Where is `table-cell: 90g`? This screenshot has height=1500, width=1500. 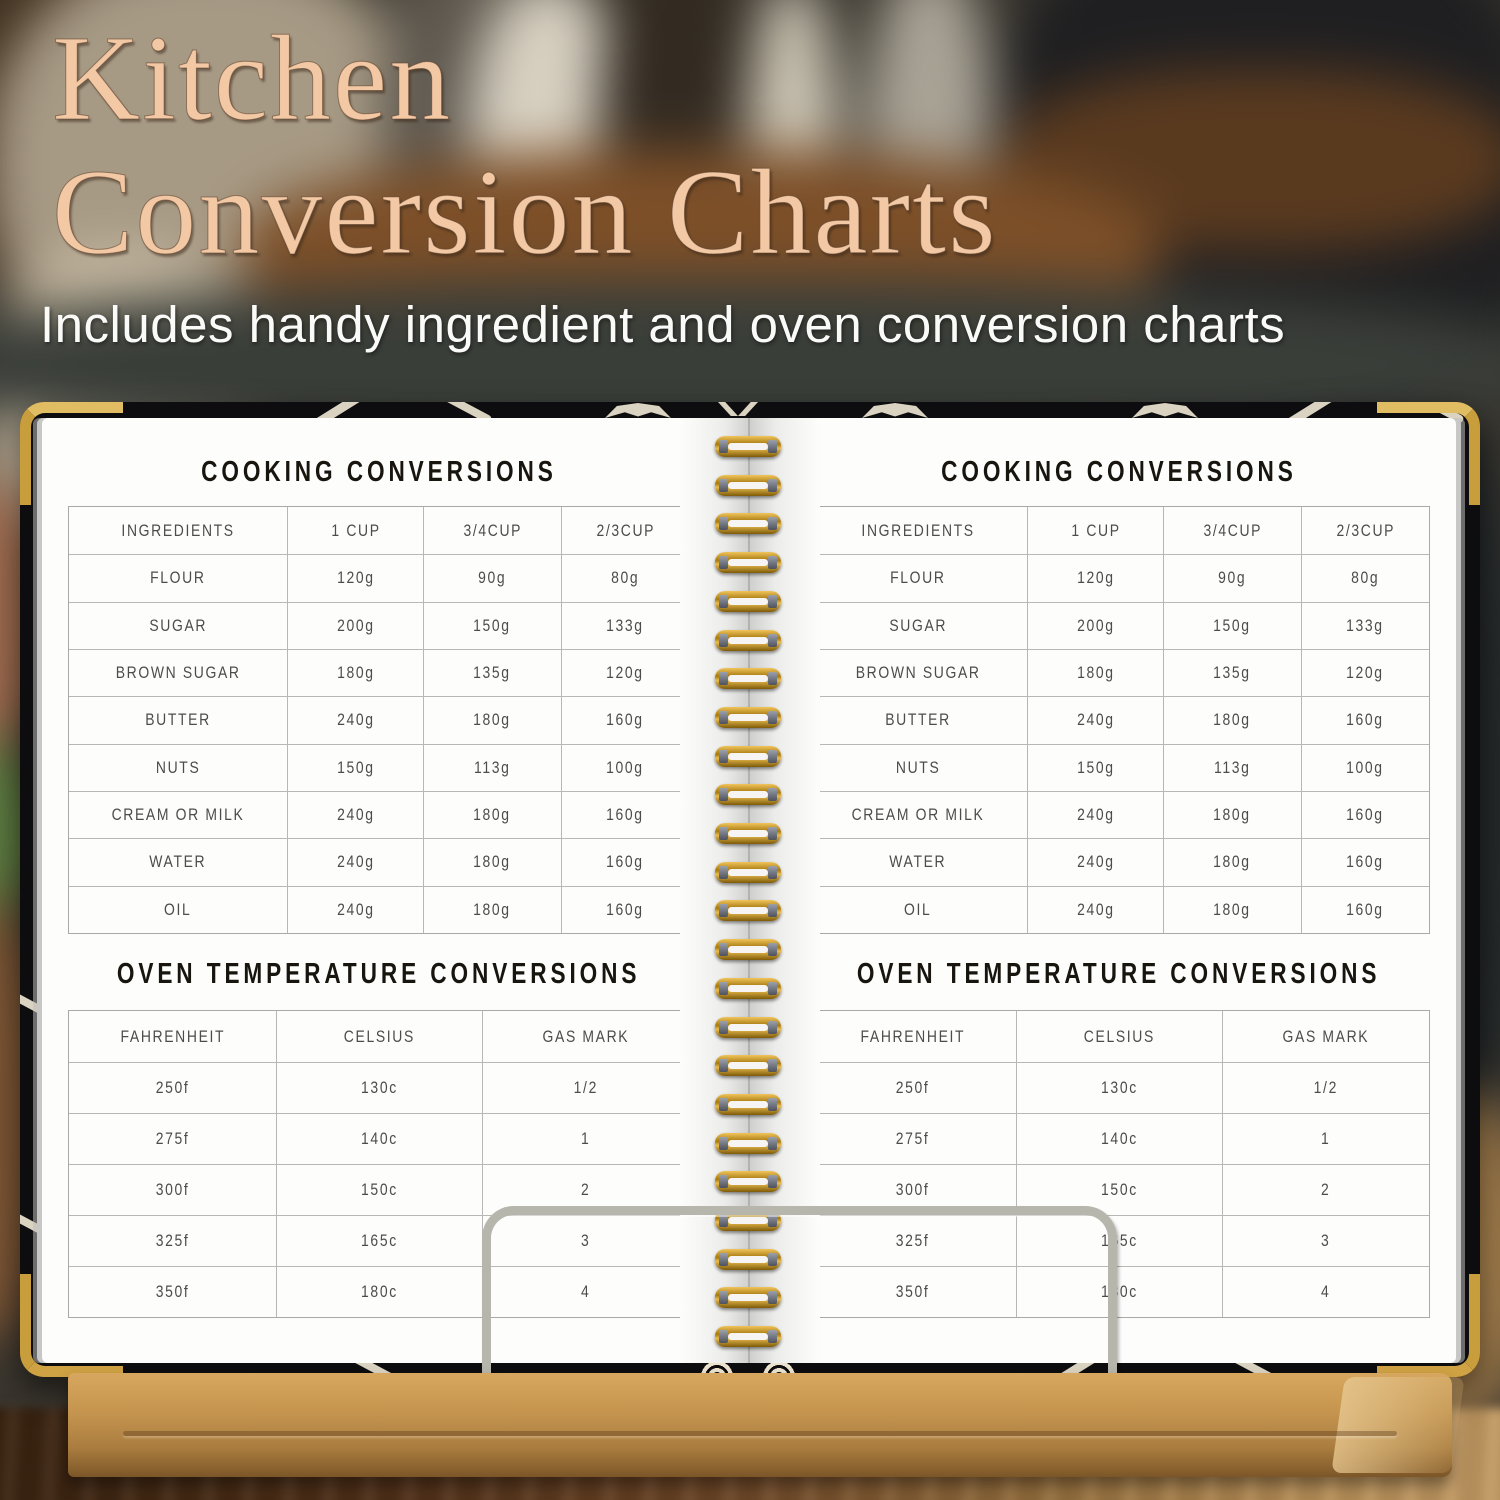
table-cell: 90g is located at coordinates (1232, 578).